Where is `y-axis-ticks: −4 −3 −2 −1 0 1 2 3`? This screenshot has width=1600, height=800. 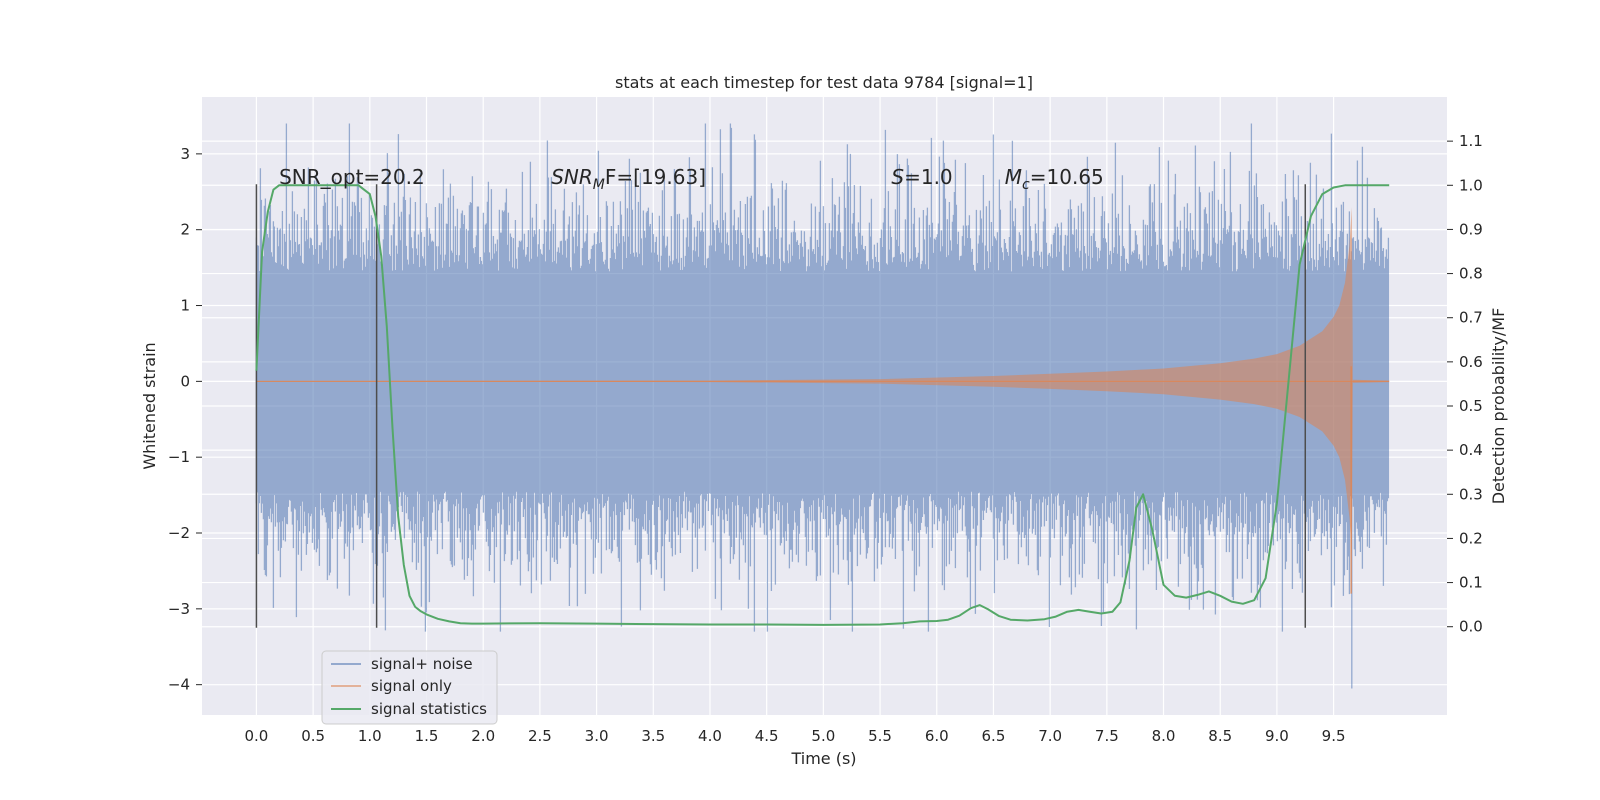
y-axis-ticks: −4 −3 −2 −1 0 1 2 3 is located at coordinates (185, 419).